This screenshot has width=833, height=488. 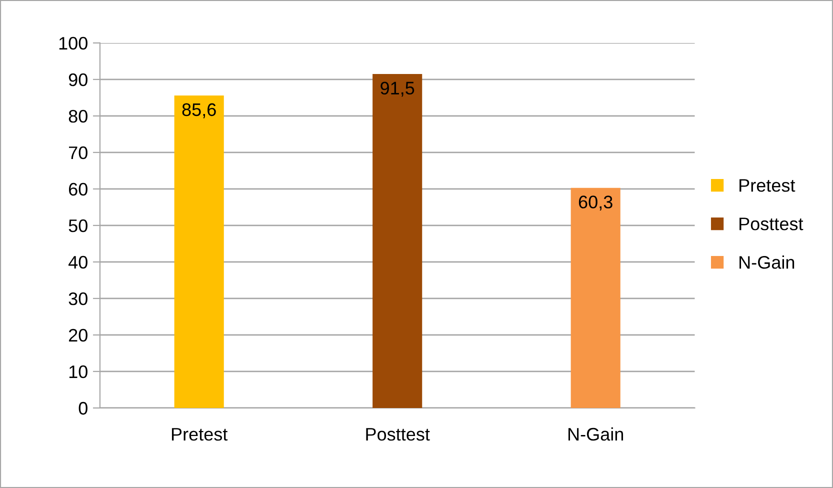 What do you see at coordinates (596, 434) in the screenshot?
I see `x-tick-label: N-Gain` at bounding box center [596, 434].